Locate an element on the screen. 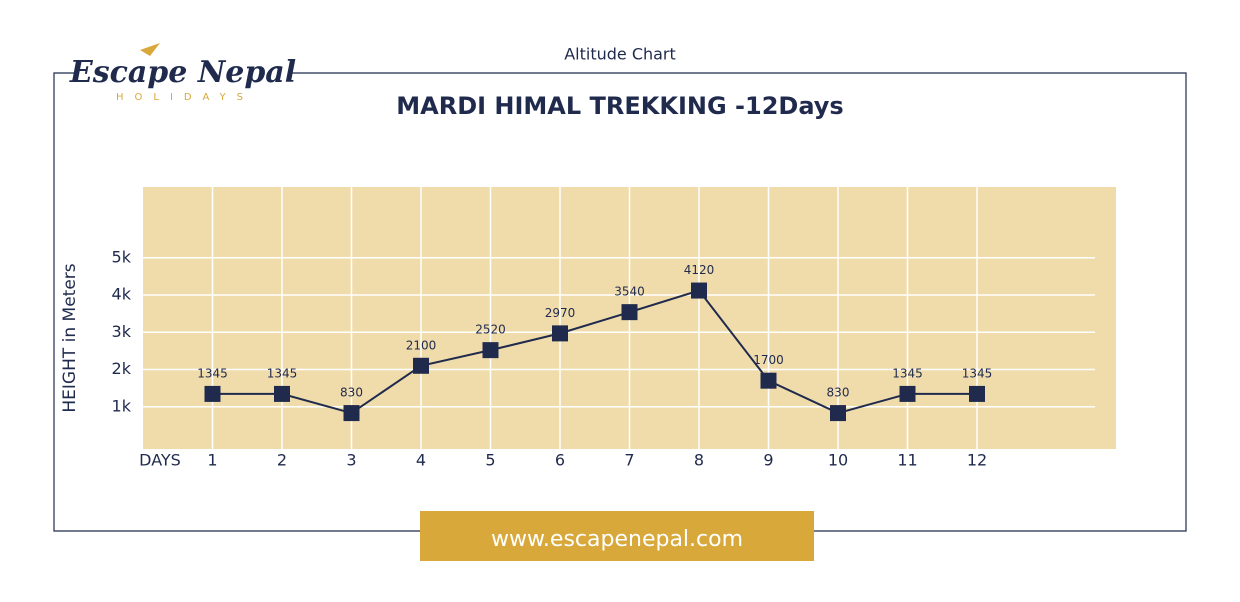  y-tick-label: 2k is located at coordinates (122, 368).